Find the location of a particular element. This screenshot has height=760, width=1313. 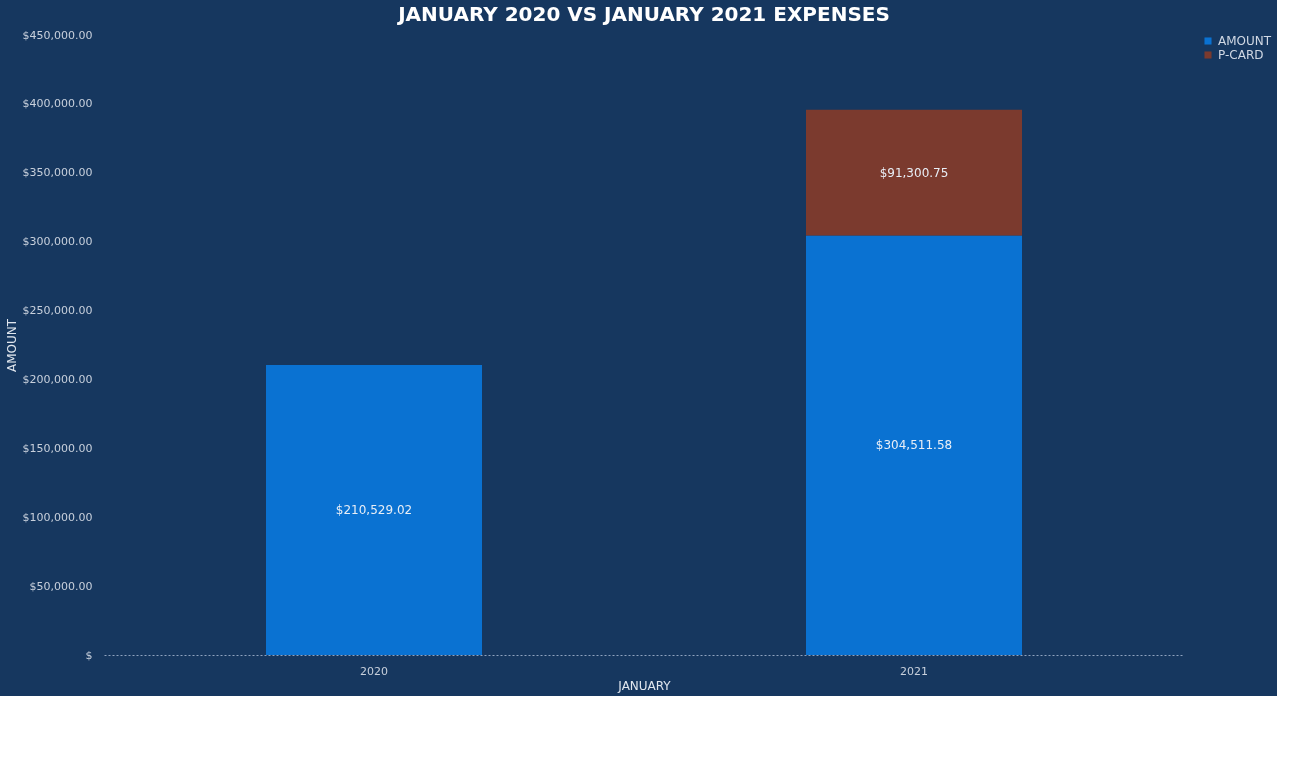

data-label: $91,300.75 is located at coordinates (914, 172).